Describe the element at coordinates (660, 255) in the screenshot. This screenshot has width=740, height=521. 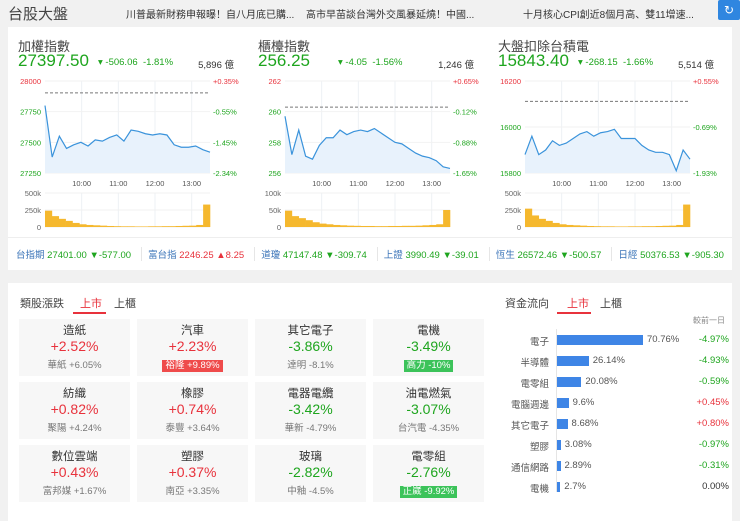
I see `ticker-value: 50376.53` at that location.